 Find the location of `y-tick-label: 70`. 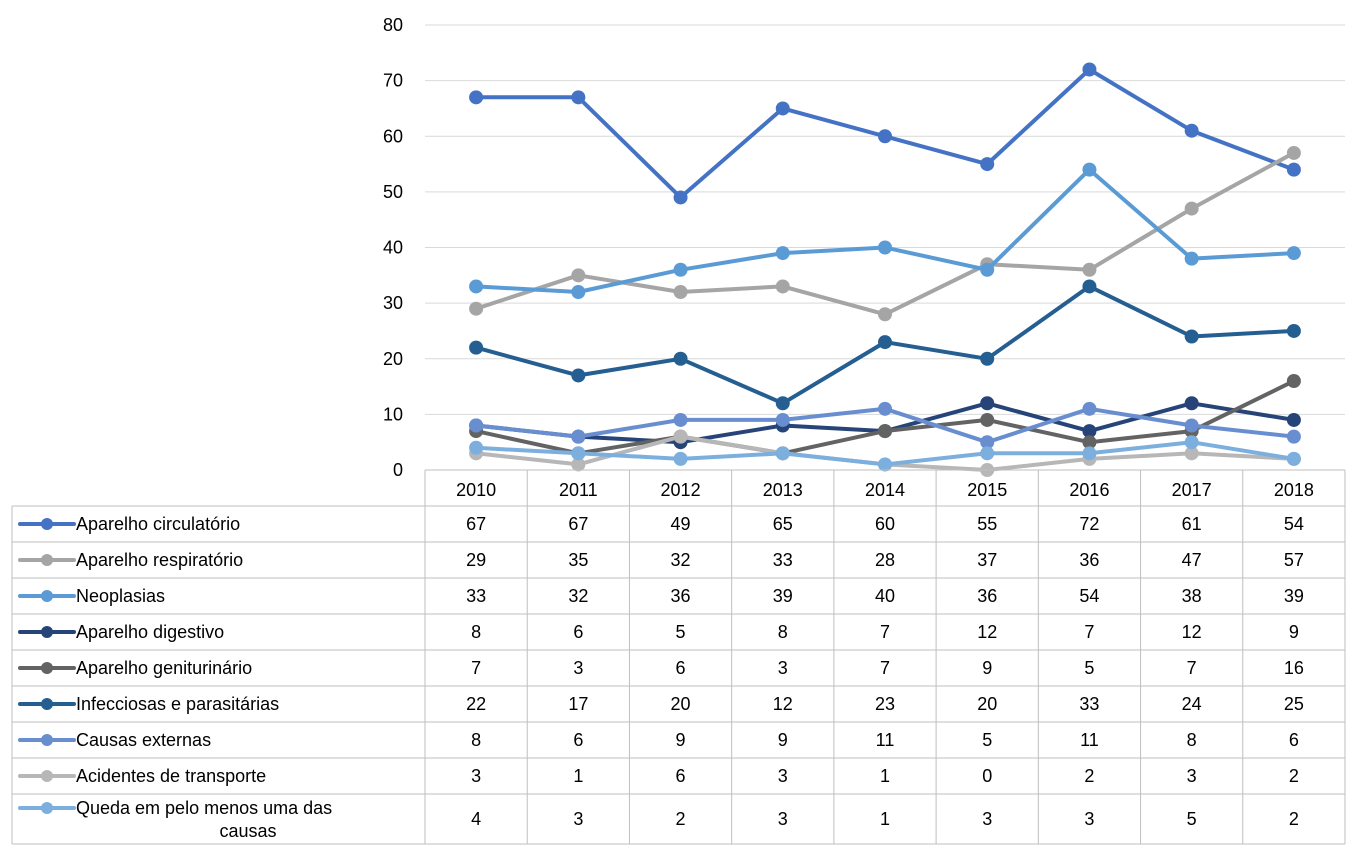

y-tick-label: 70 is located at coordinates (393, 81).